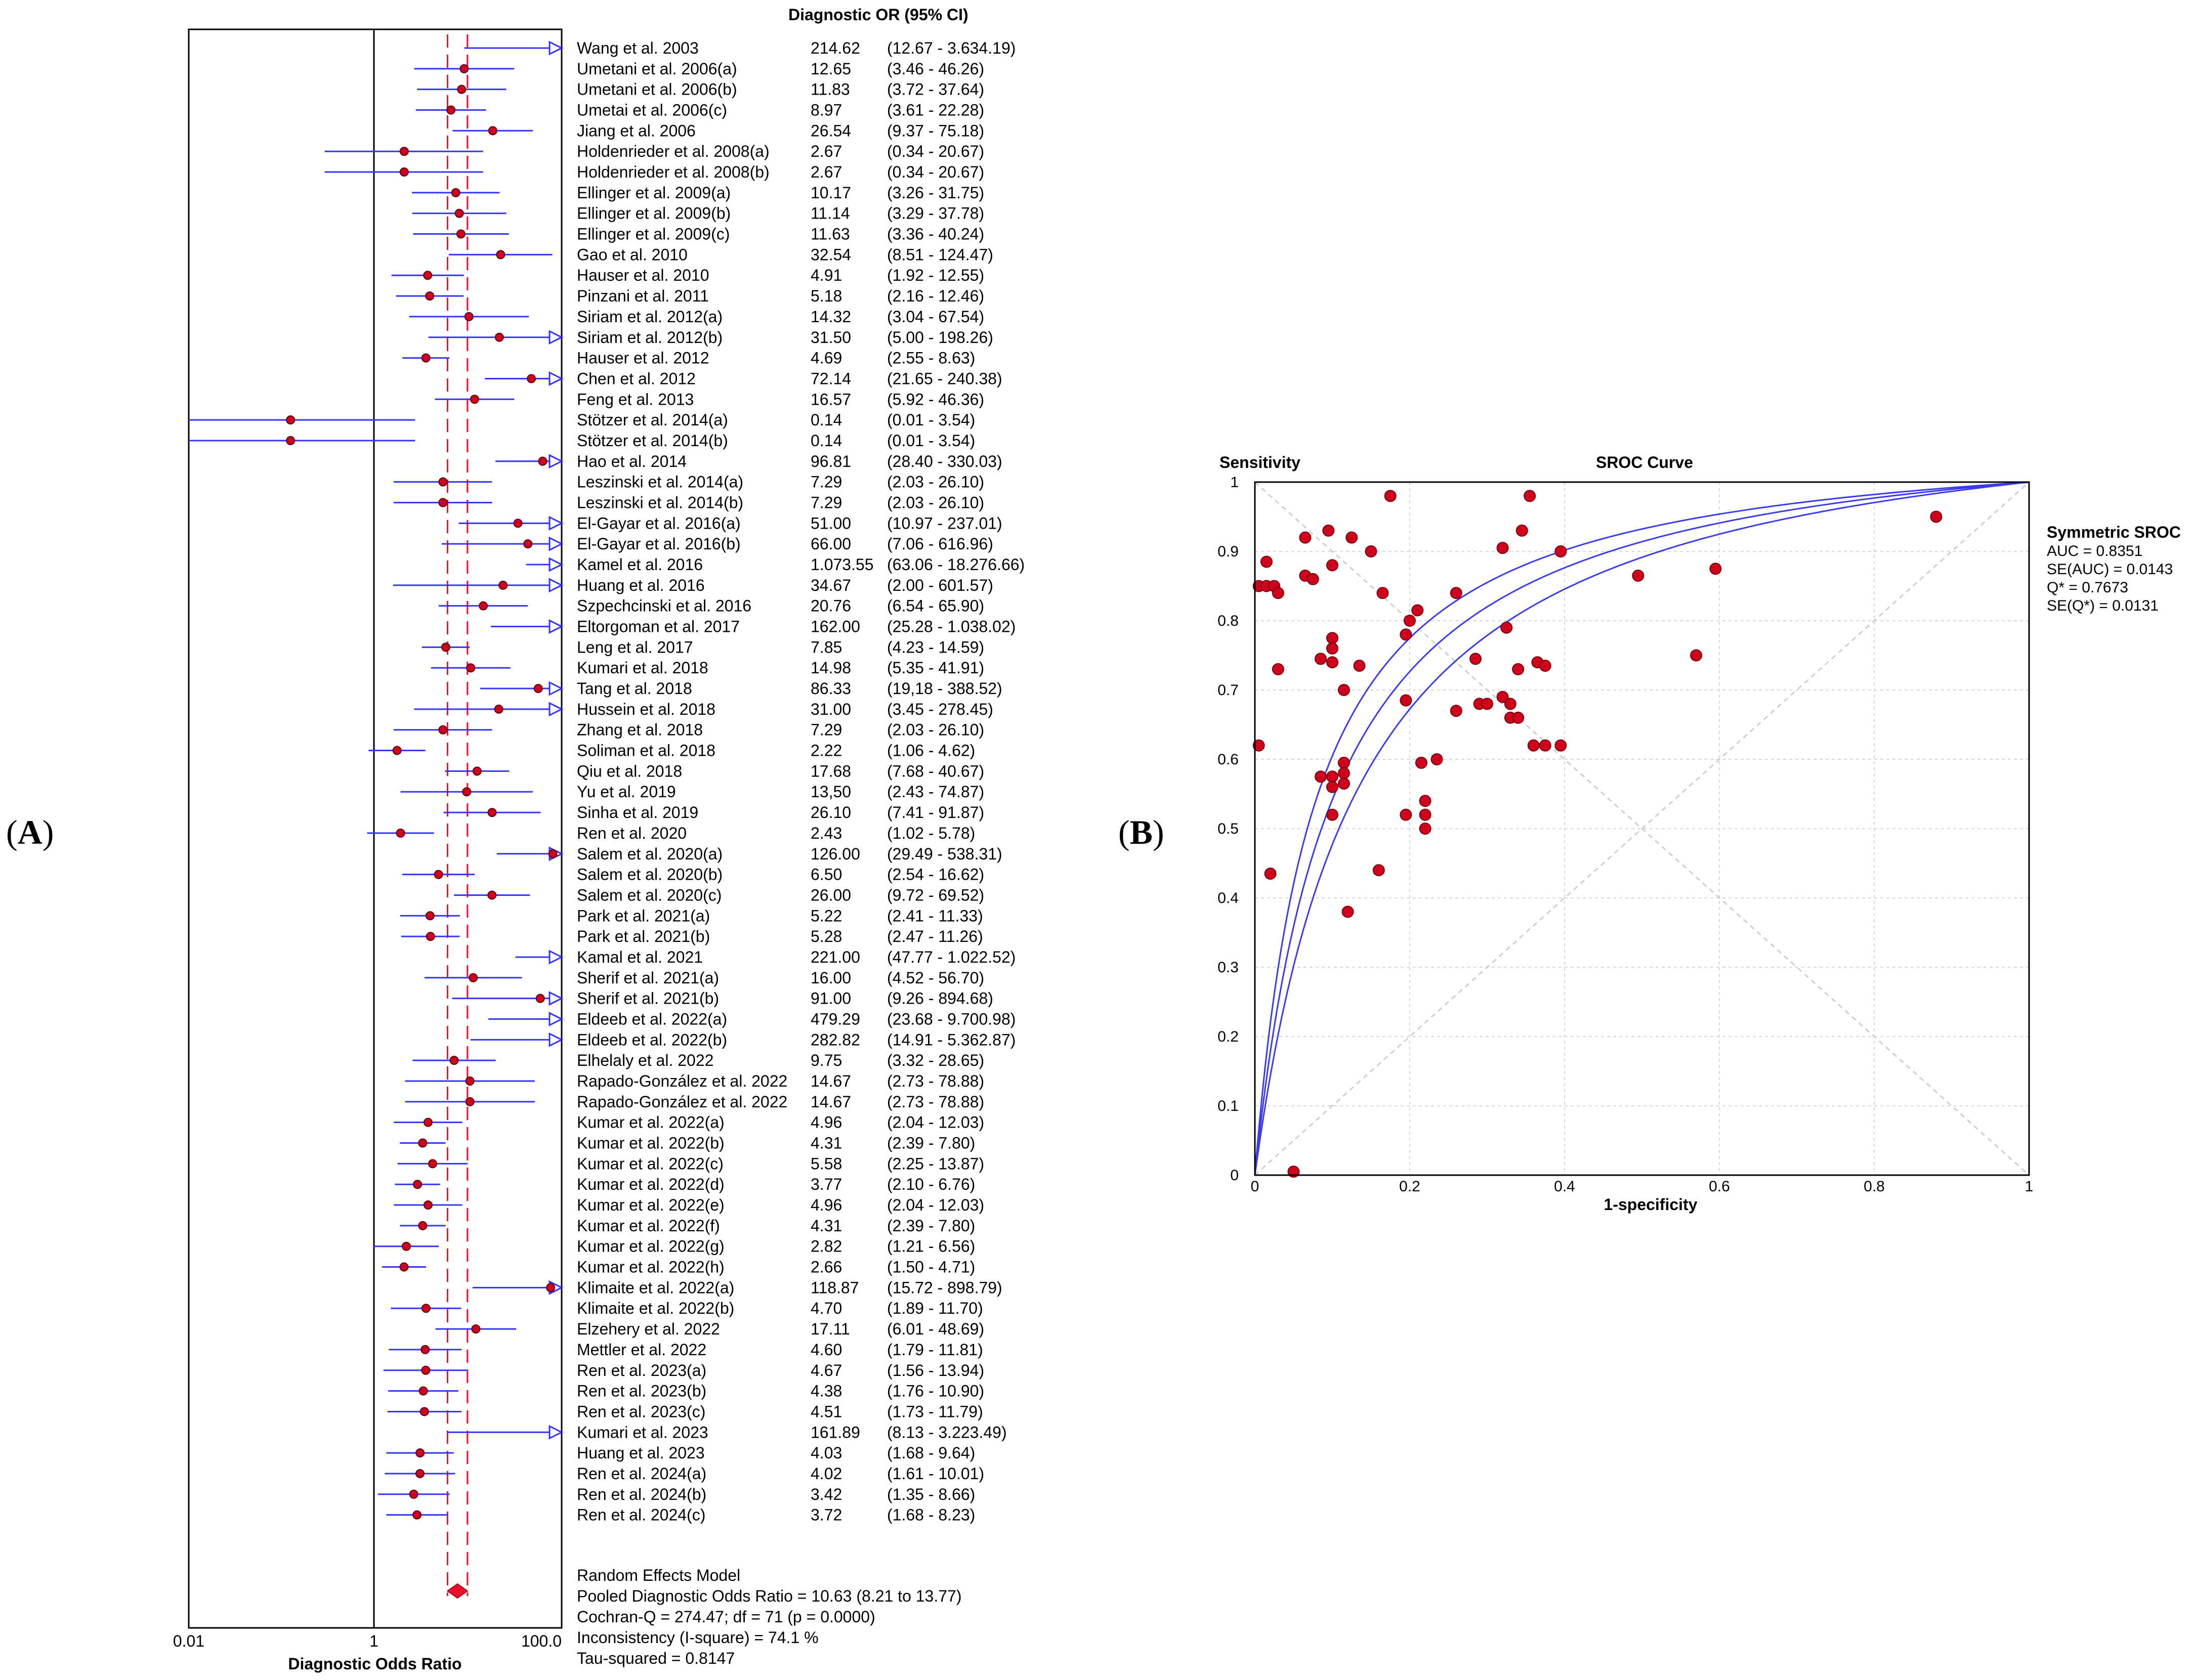 The height and width of the screenshot is (1680, 2193). What do you see at coordinates (650, 875) in the screenshot?
I see `study-name: Salem et al. 2020(b)` at bounding box center [650, 875].